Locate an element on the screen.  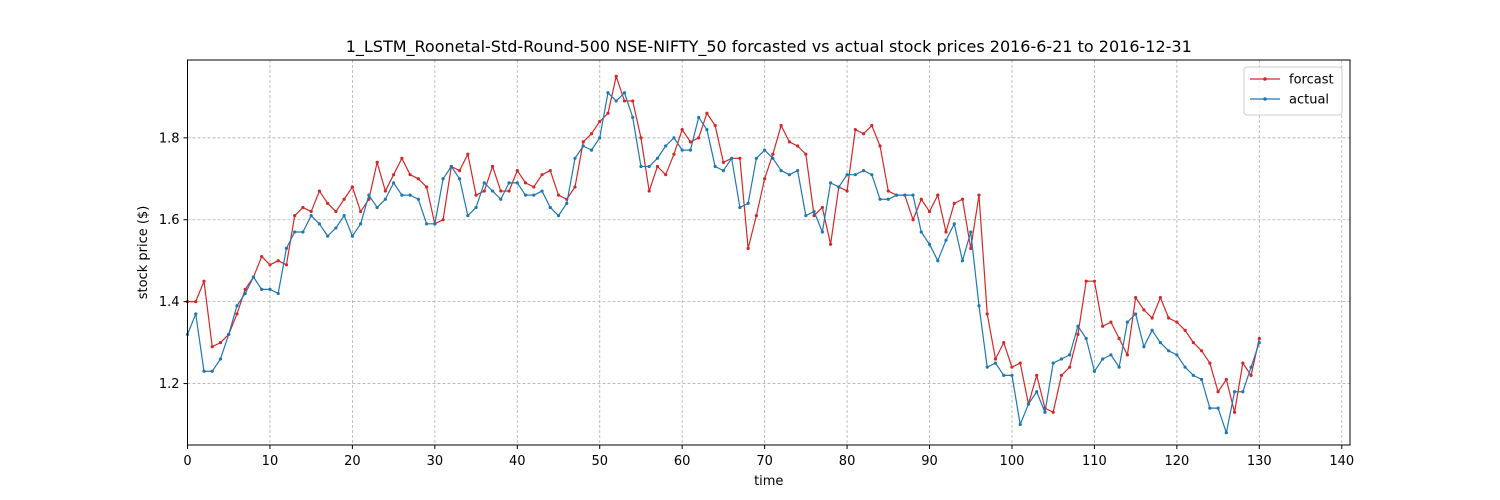
y-axis-label: stock price ($) is located at coordinates (143, 253).